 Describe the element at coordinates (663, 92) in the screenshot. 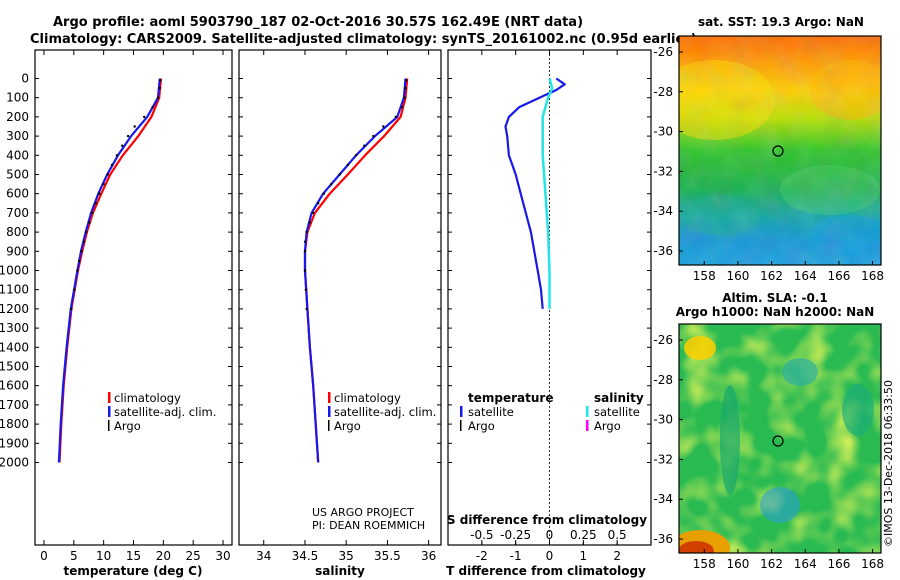

I see `lat-tick-label: -28` at that location.